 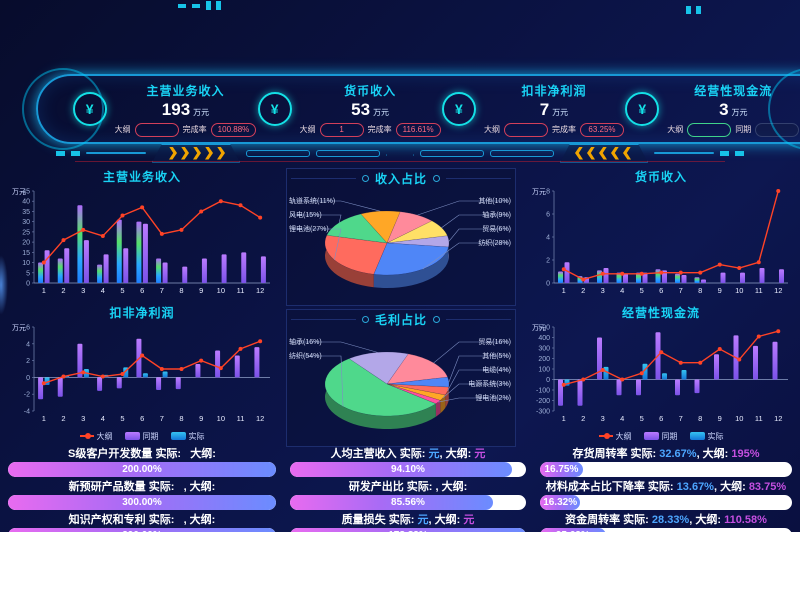 I want to click on pie-label: 贸易(16%), so click(x=494, y=341).